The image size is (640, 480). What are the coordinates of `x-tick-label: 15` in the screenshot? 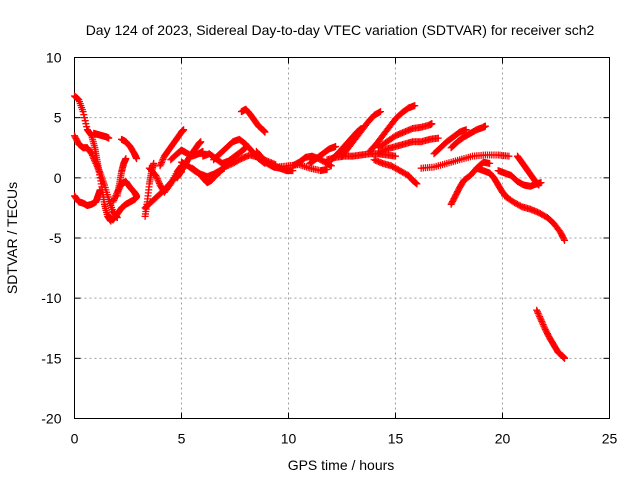 It's located at (396, 439).